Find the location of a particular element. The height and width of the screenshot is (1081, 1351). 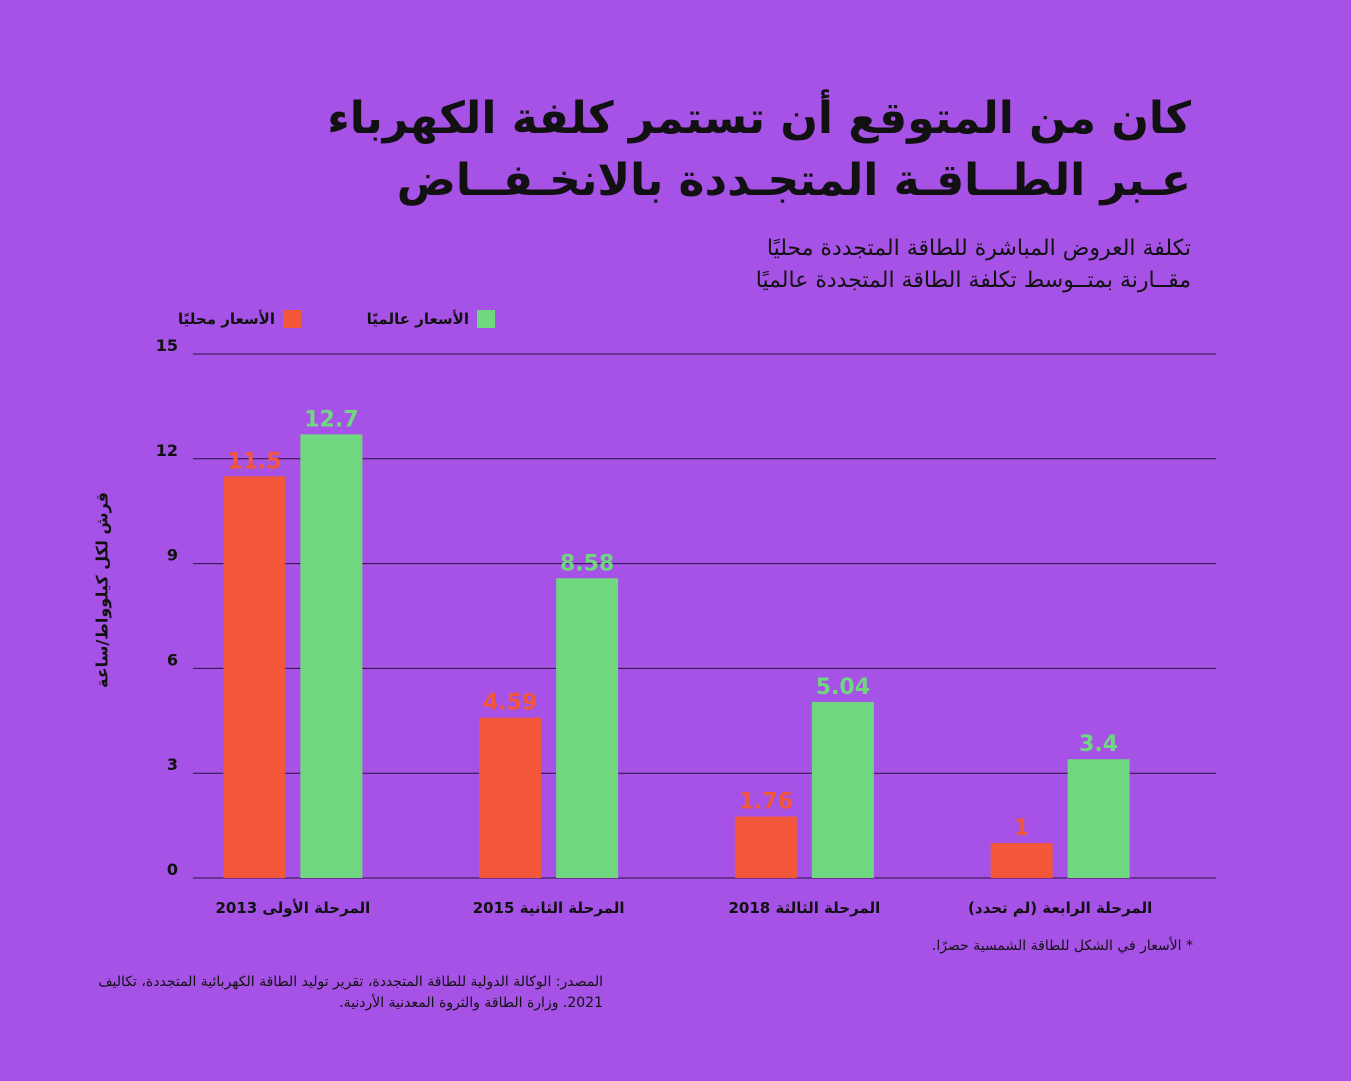

legend-label-local: الأسعار محليًا is located at coordinates (226, 319).